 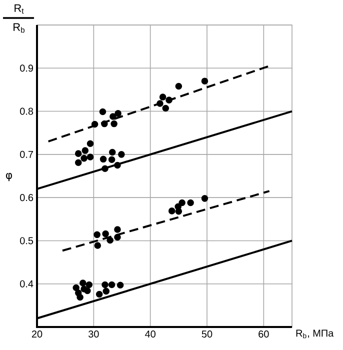 What do you see at coordinates (37, 334) in the screenshot?
I see `x-tick-label: 20` at bounding box center [37, 334].